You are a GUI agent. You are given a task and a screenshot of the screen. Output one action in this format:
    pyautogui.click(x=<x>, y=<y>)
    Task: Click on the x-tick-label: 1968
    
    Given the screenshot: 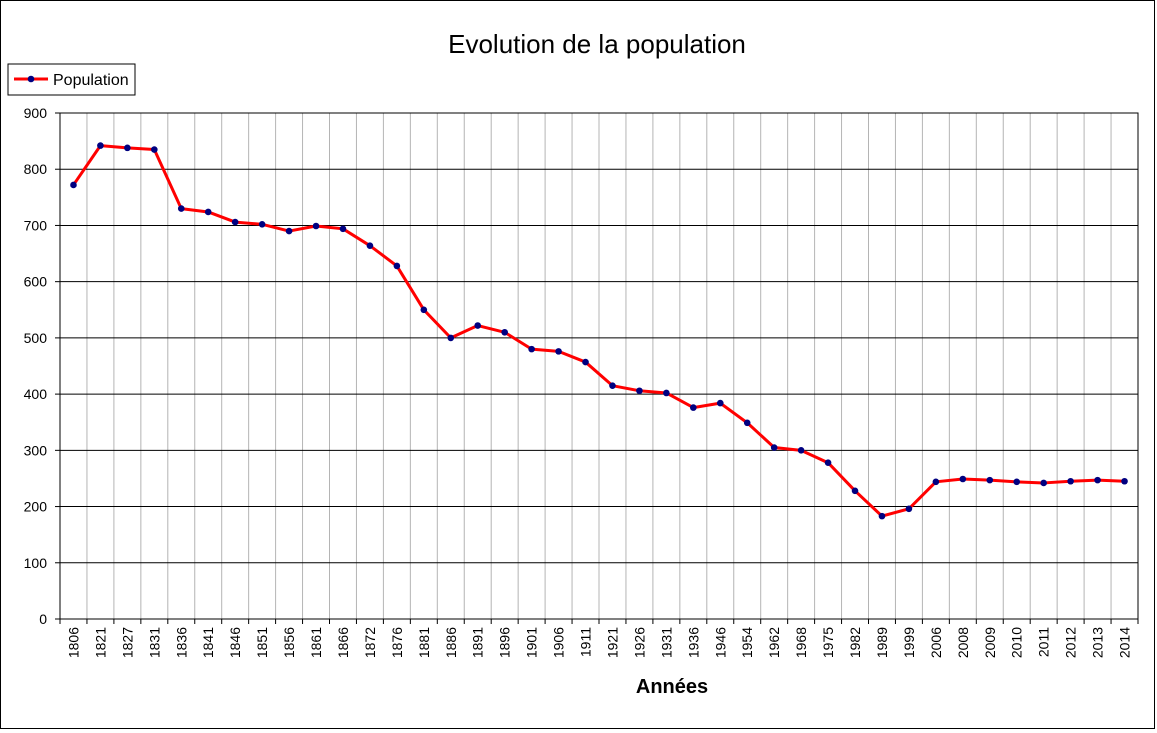 What is the action you would take?
    pyautogui.click(x=801, y=642)
    